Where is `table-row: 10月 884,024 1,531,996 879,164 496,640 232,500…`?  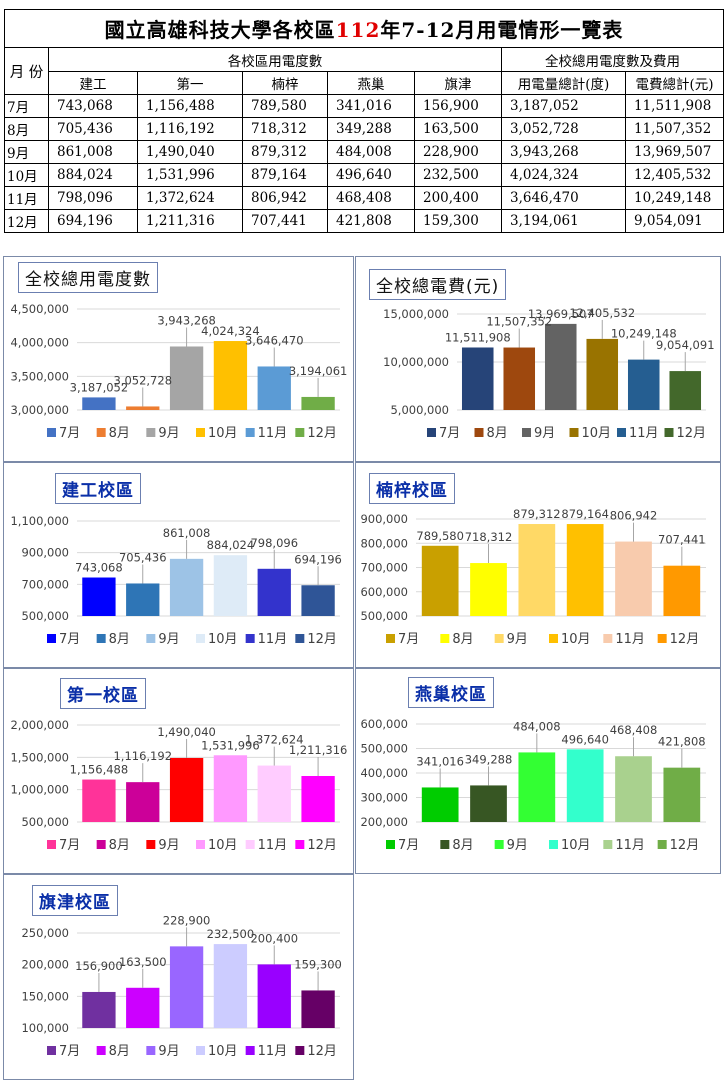
table-row: 10月 884,024 1,531,996 879,164 496,640 232,500… is located at coordinates (364, 175).